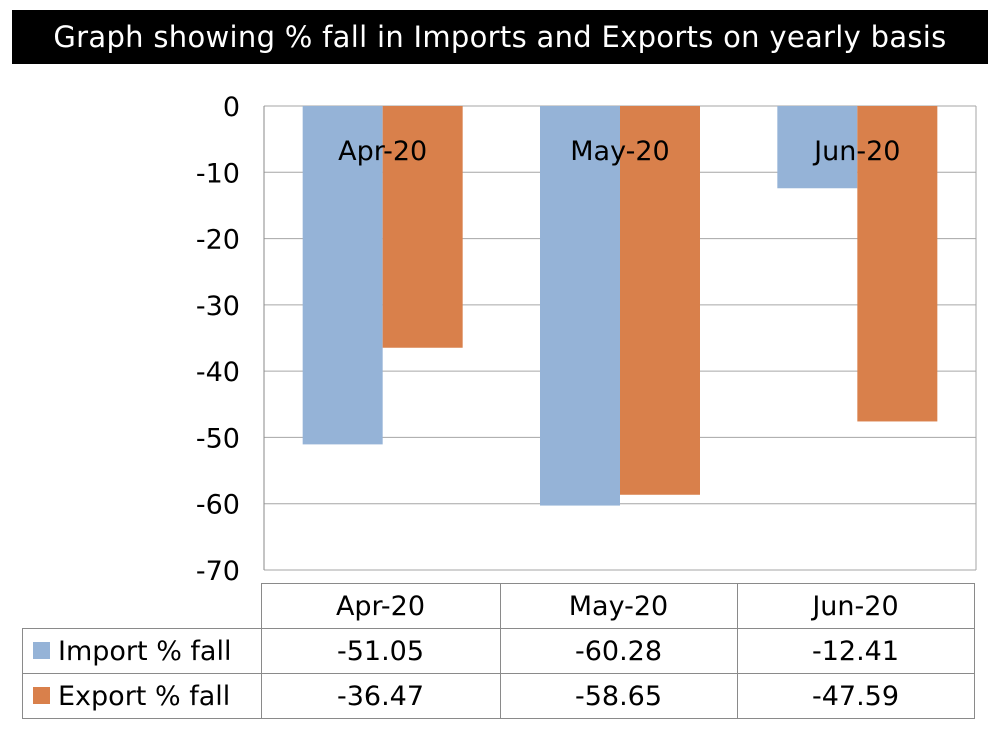  Describe the element at coordinates (855, 606) in the screenshot. I see `table-header-cell: Jun-20` at that location.